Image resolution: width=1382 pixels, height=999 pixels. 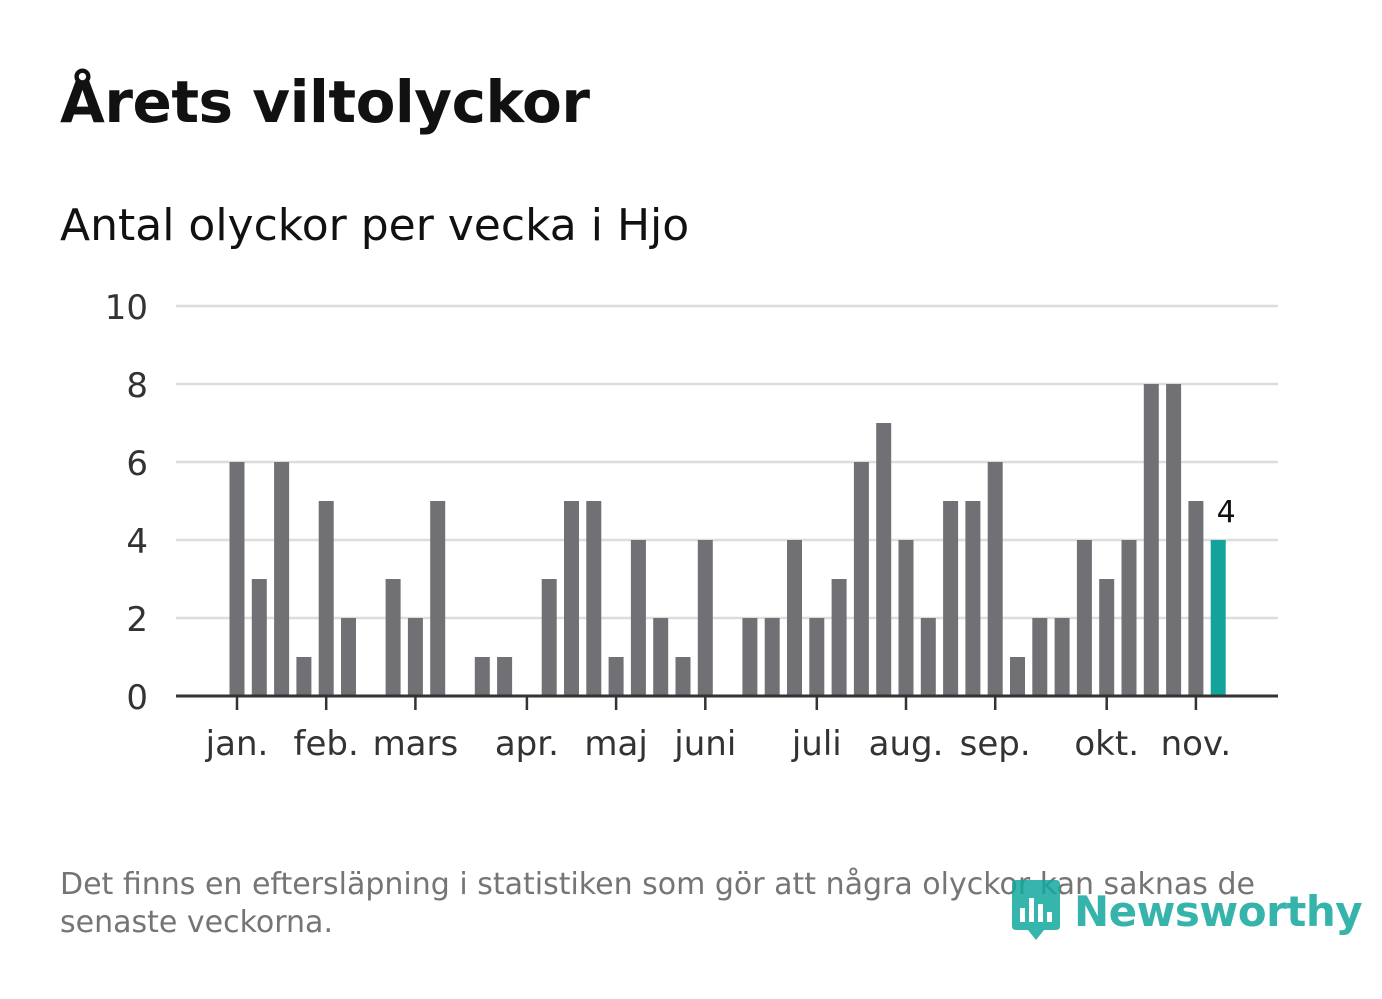 I want to click on newsworthy-logo-icon, so click(x=1036, y=910).